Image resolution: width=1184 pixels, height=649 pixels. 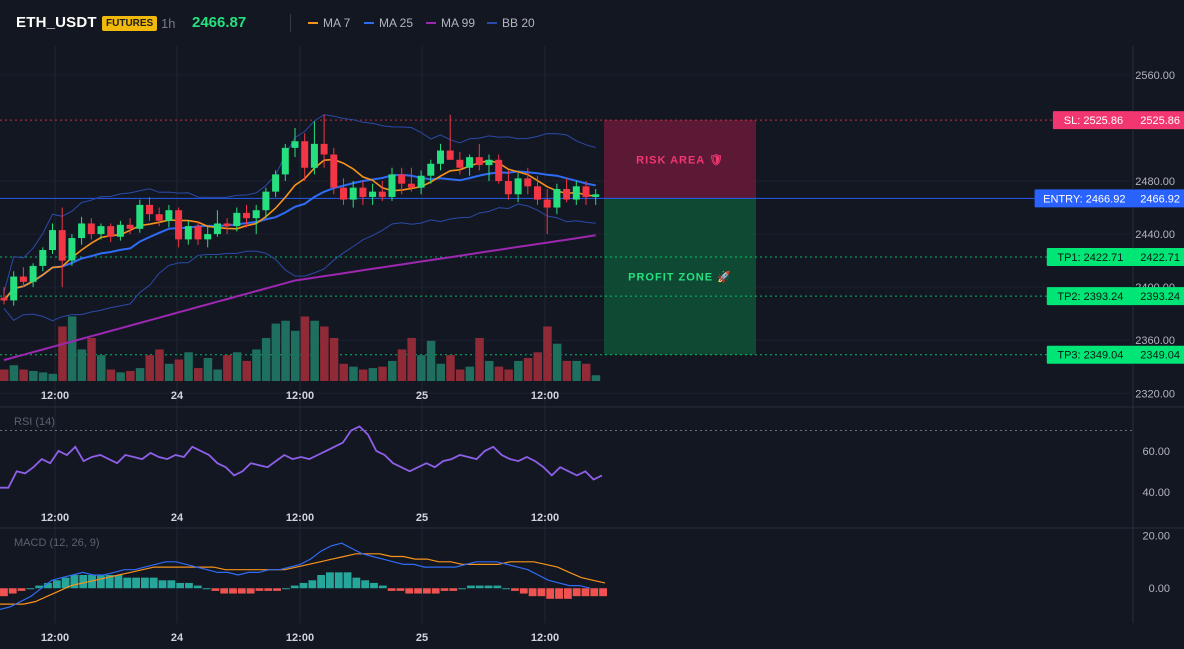 I want to click on legend-ma99: MA 99, so click(x=450, y=23).